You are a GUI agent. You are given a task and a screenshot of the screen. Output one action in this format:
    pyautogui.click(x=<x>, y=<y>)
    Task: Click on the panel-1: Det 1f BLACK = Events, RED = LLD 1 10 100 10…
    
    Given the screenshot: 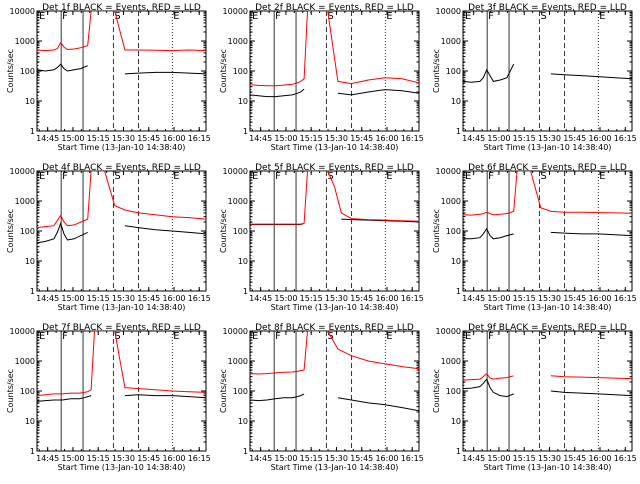 What is the action you would take?
    pyautogui.click(x=108, y=77)
    